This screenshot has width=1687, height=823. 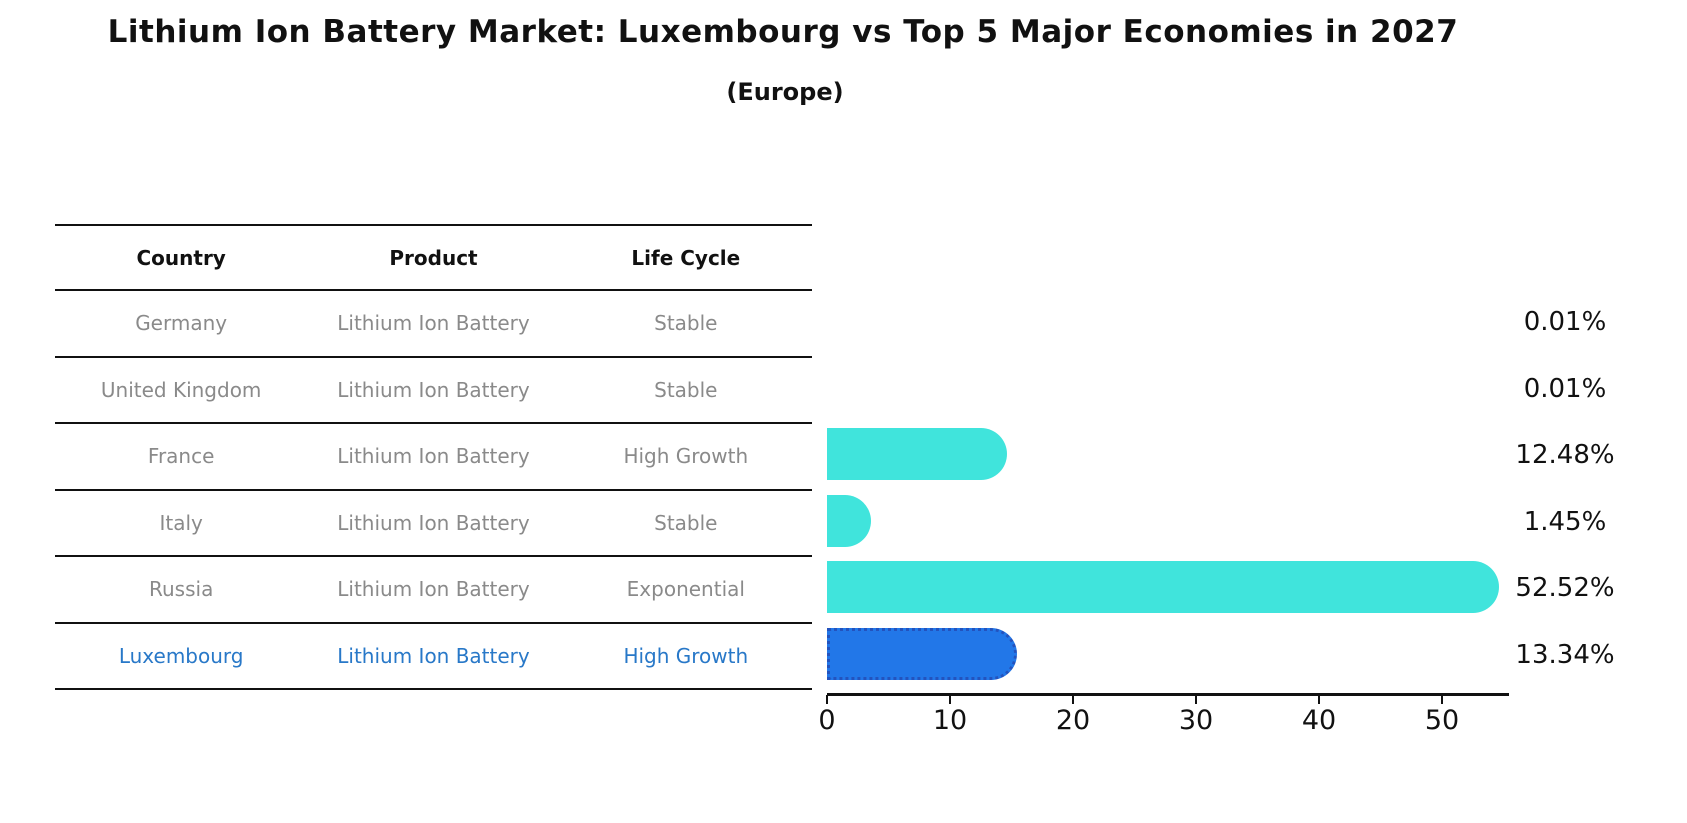 What do you see at coordinates (827, 720) in the screenshot?
I see `tick-label: 0` at bounding box center [827, 720].